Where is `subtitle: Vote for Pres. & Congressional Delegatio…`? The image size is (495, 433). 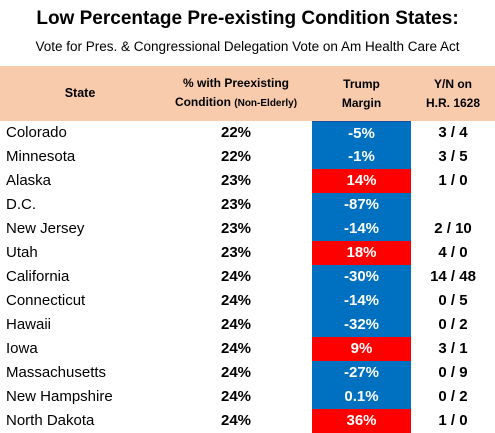
subtitle: Vote for Pres. & Congressional Delegatio… is located at coordinates (247, 46).